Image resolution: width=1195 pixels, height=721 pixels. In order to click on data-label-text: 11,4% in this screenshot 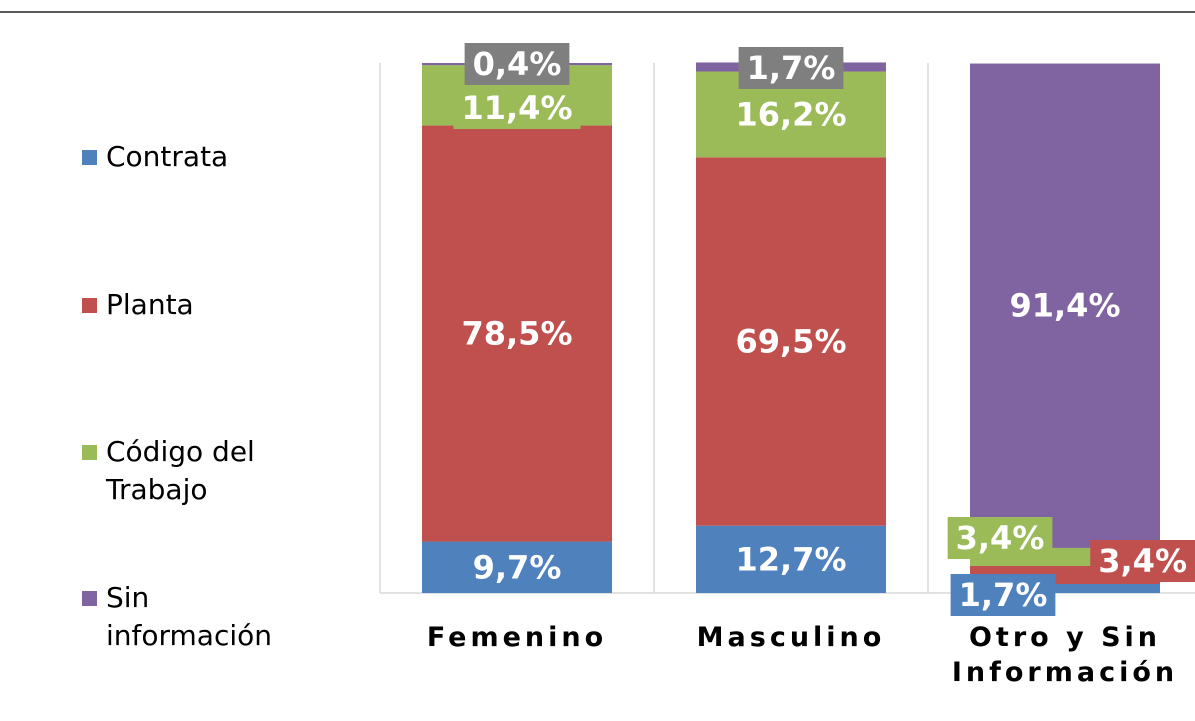, I will do `click(516, 108)`.